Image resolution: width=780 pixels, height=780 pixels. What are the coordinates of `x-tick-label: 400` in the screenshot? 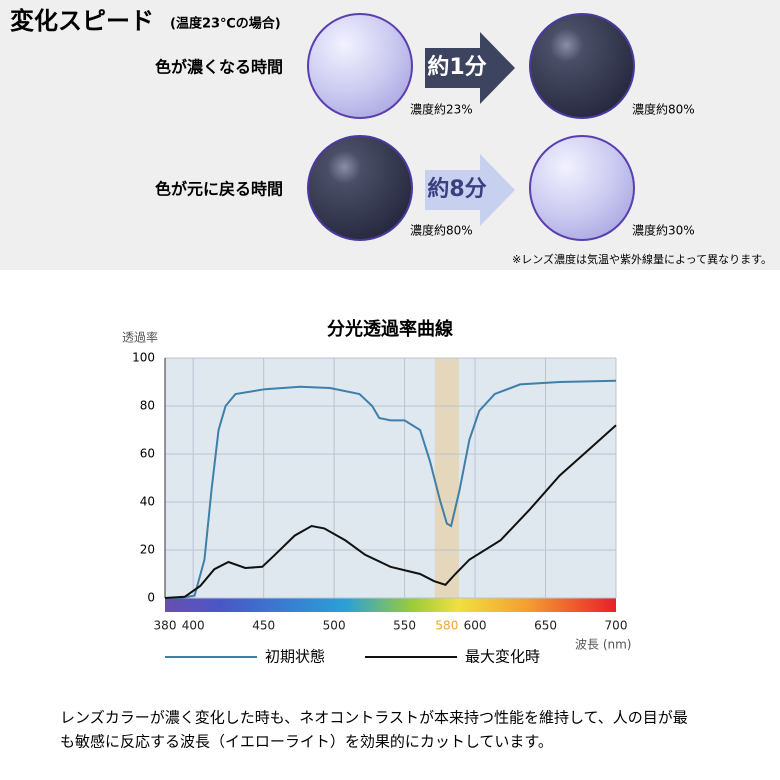 It's located at (193, 626).